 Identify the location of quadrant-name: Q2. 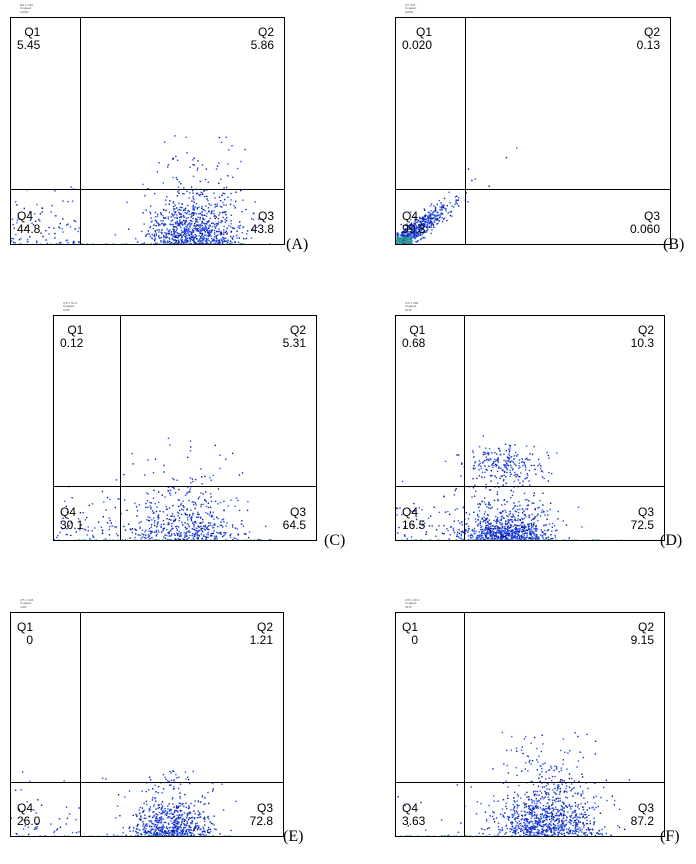
(297, 330).